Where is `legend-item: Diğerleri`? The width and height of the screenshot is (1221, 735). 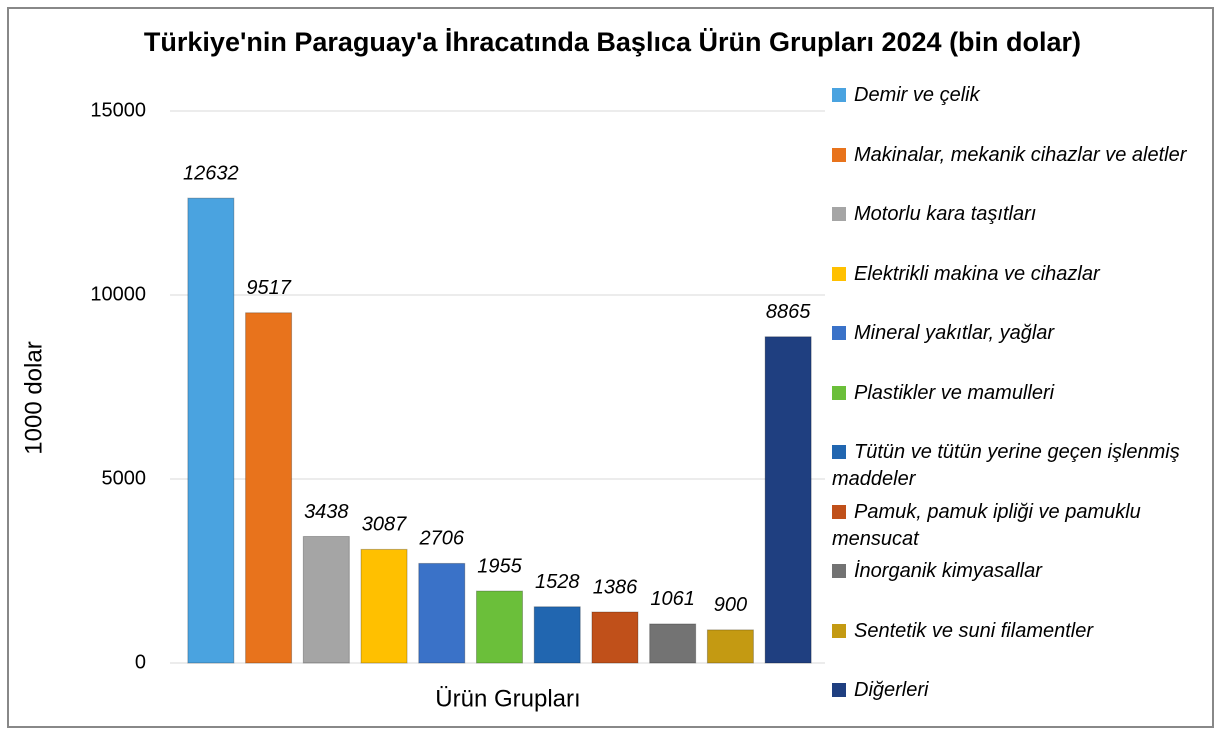 legend-item: Diğerleri is located at coordinates (1022, 690).